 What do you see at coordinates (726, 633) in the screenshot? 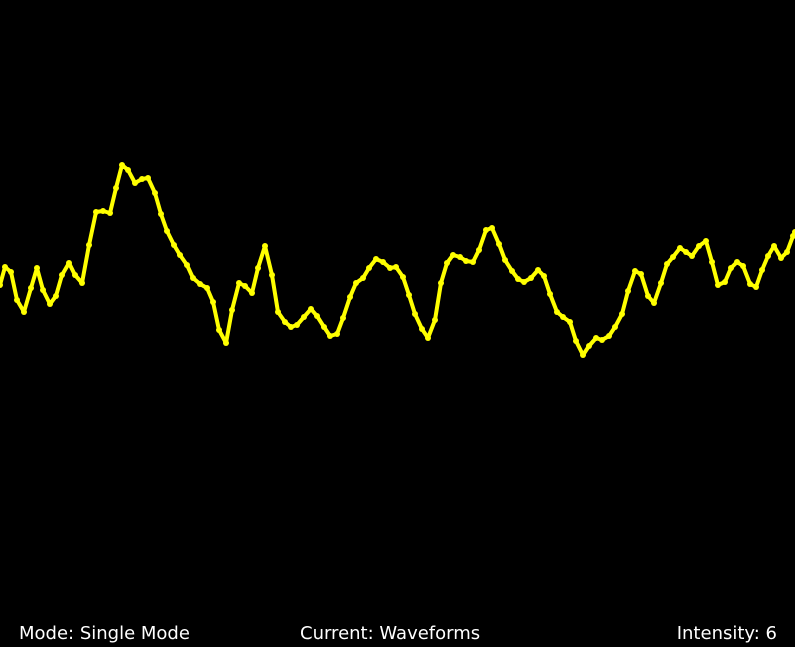
I see `intensity-label: Intensity: 6` at bounding box center [726, 633].